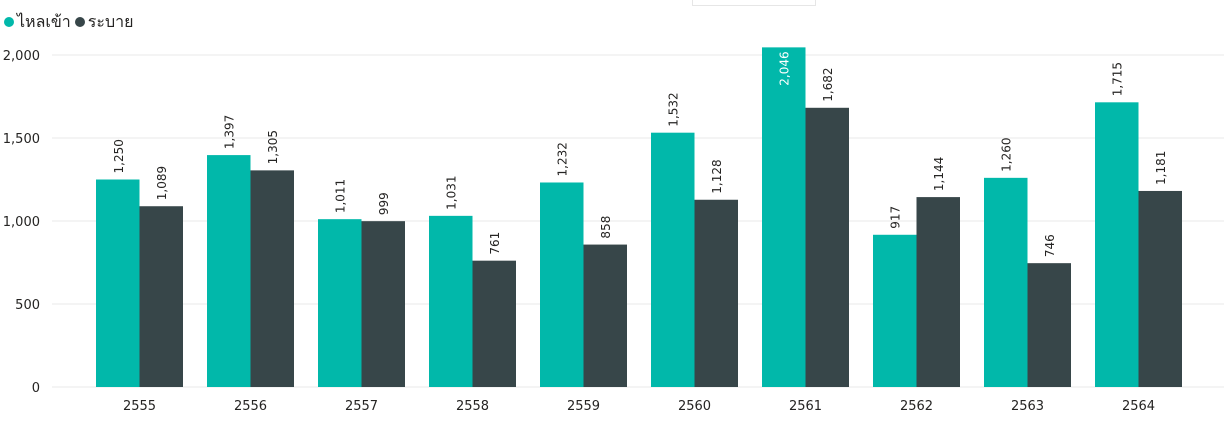 The width and height of the screenshot is (1228, 421). Describe the element at coordinates (694, 406) in the screenshot. I see `x-tick-label: 2560` at that location.